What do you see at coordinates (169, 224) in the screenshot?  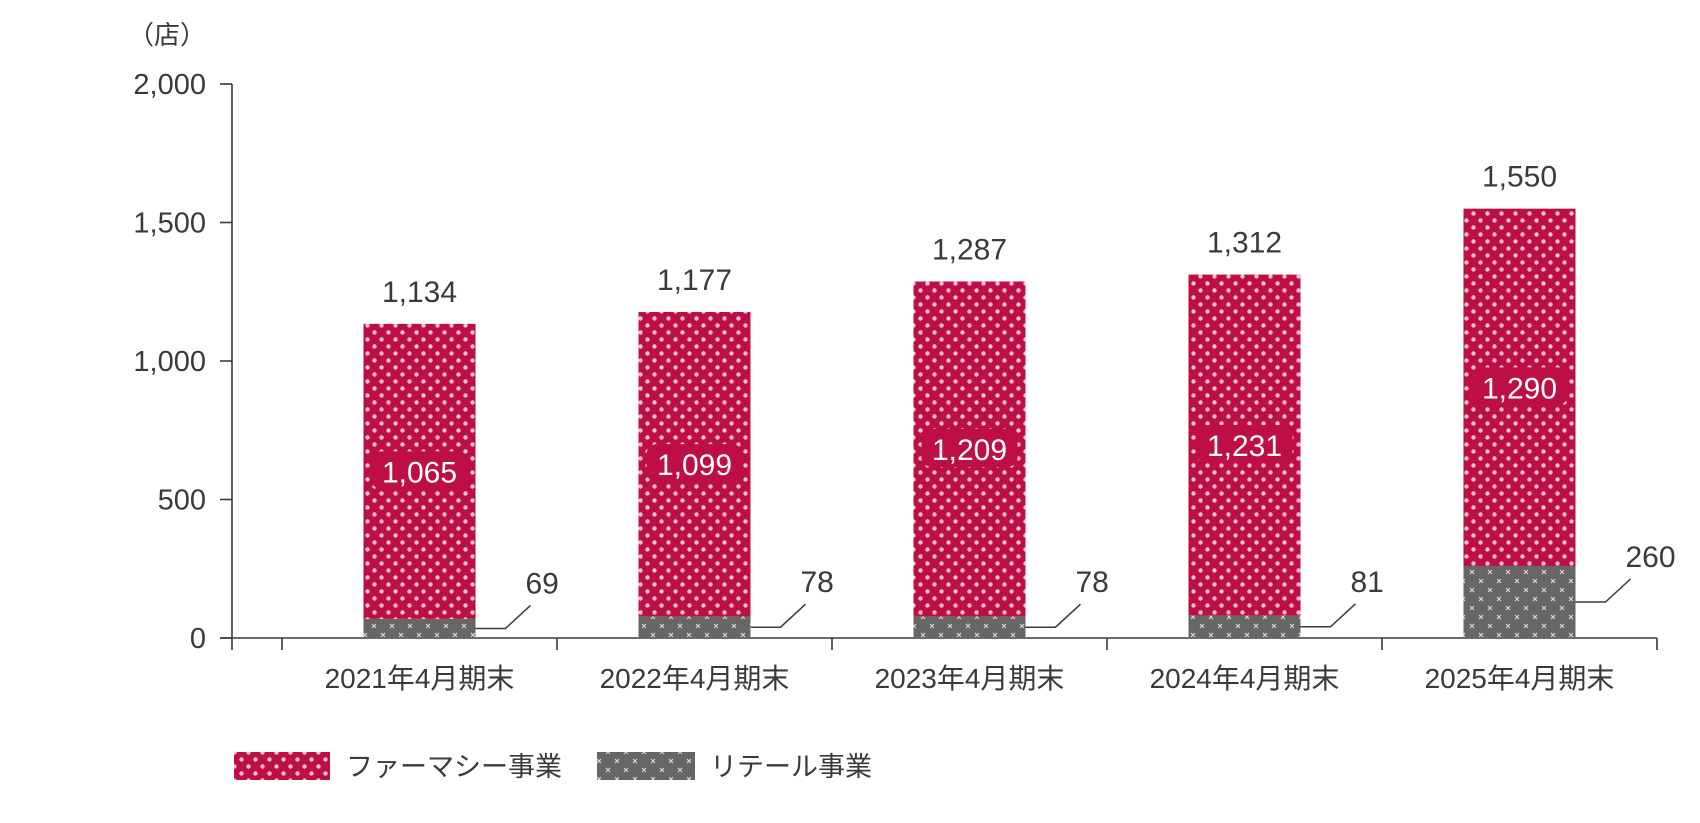 I see `y-tick-label: 1,500` at bounding box center [169, 224].